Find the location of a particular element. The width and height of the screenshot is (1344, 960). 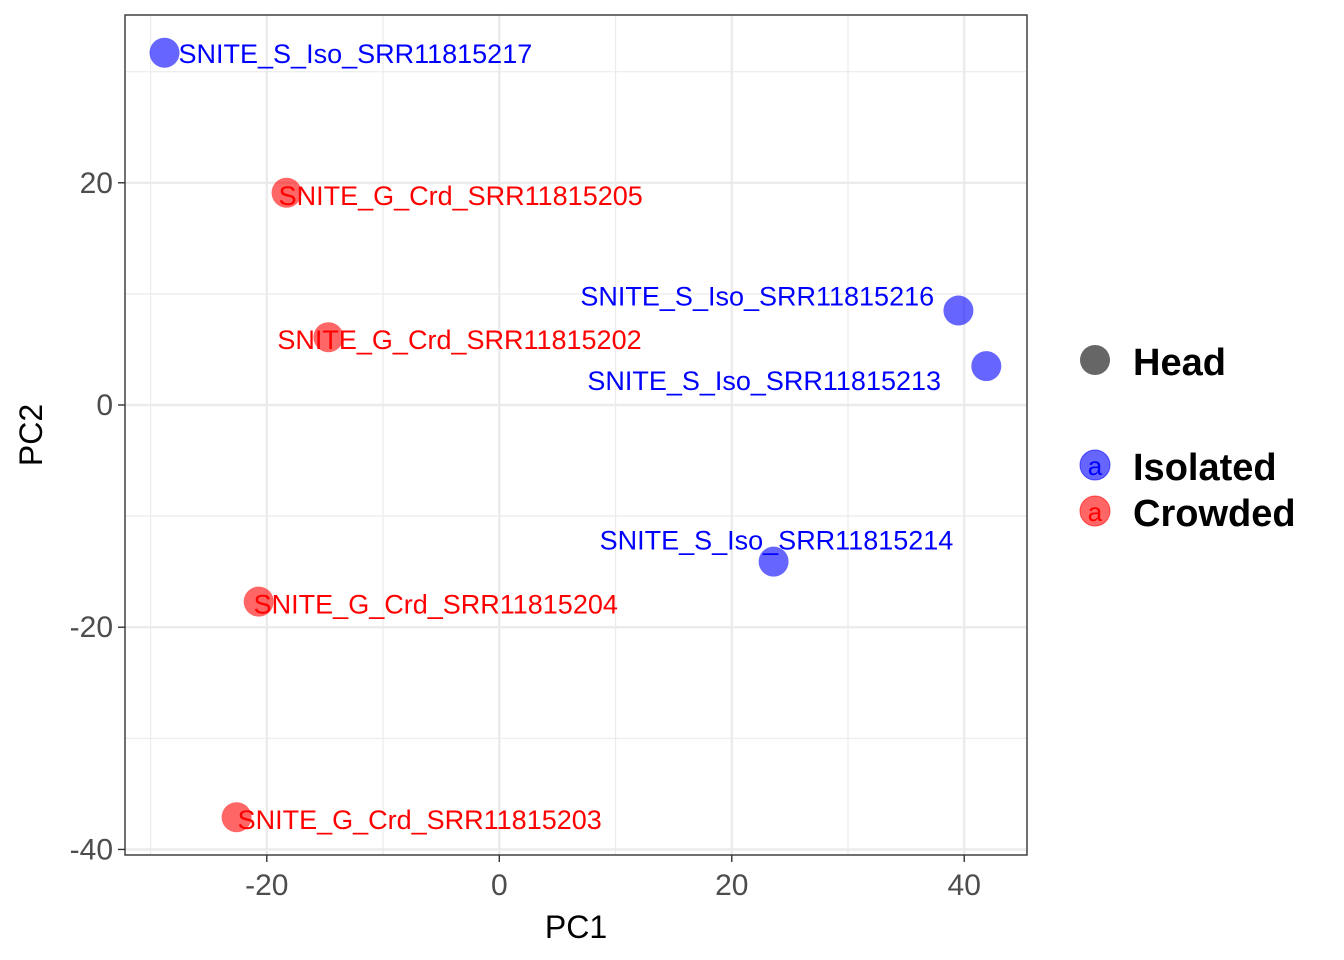

point-label: SNITE_S_Iso_SRR11815213 is located at coordinates (764, 381).